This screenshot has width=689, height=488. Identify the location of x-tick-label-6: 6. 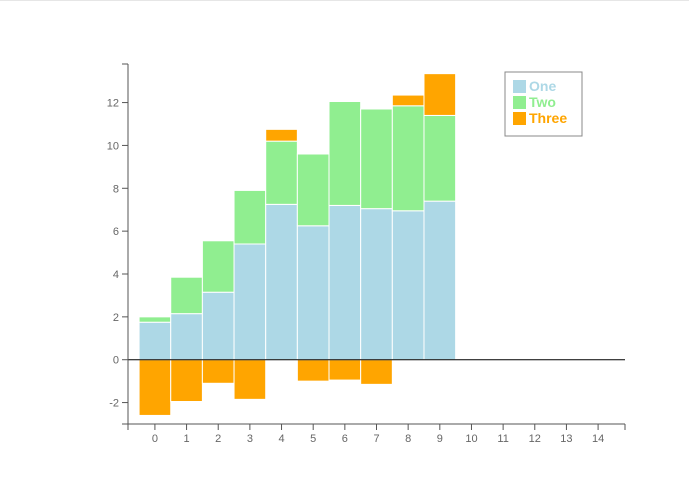
(345, 439).